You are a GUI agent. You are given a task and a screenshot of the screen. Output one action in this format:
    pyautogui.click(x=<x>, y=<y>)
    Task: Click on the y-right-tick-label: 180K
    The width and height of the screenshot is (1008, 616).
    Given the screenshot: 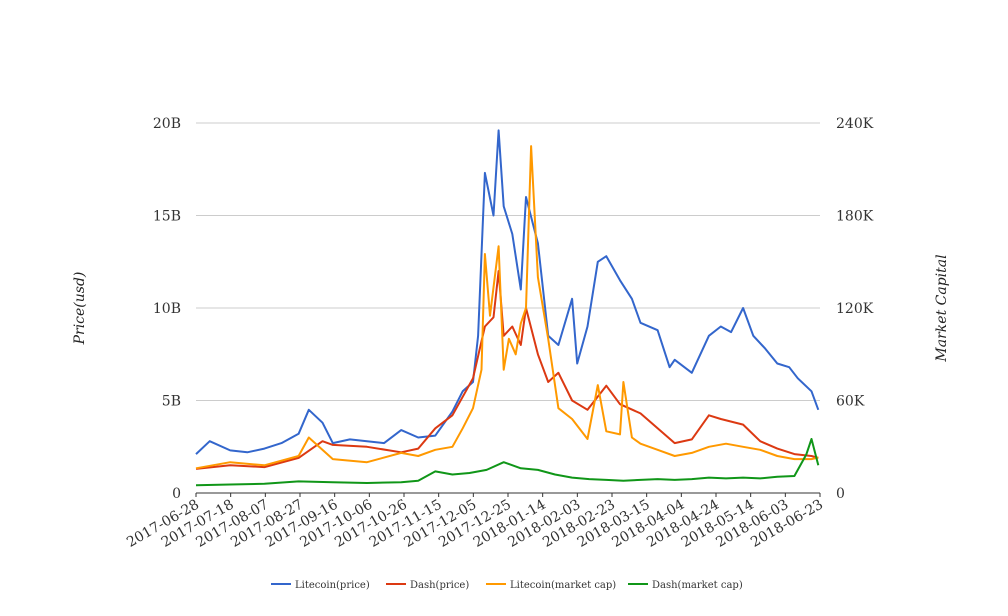 What is the action you would take?
    pyautogui.click(x=855, y=217)
    